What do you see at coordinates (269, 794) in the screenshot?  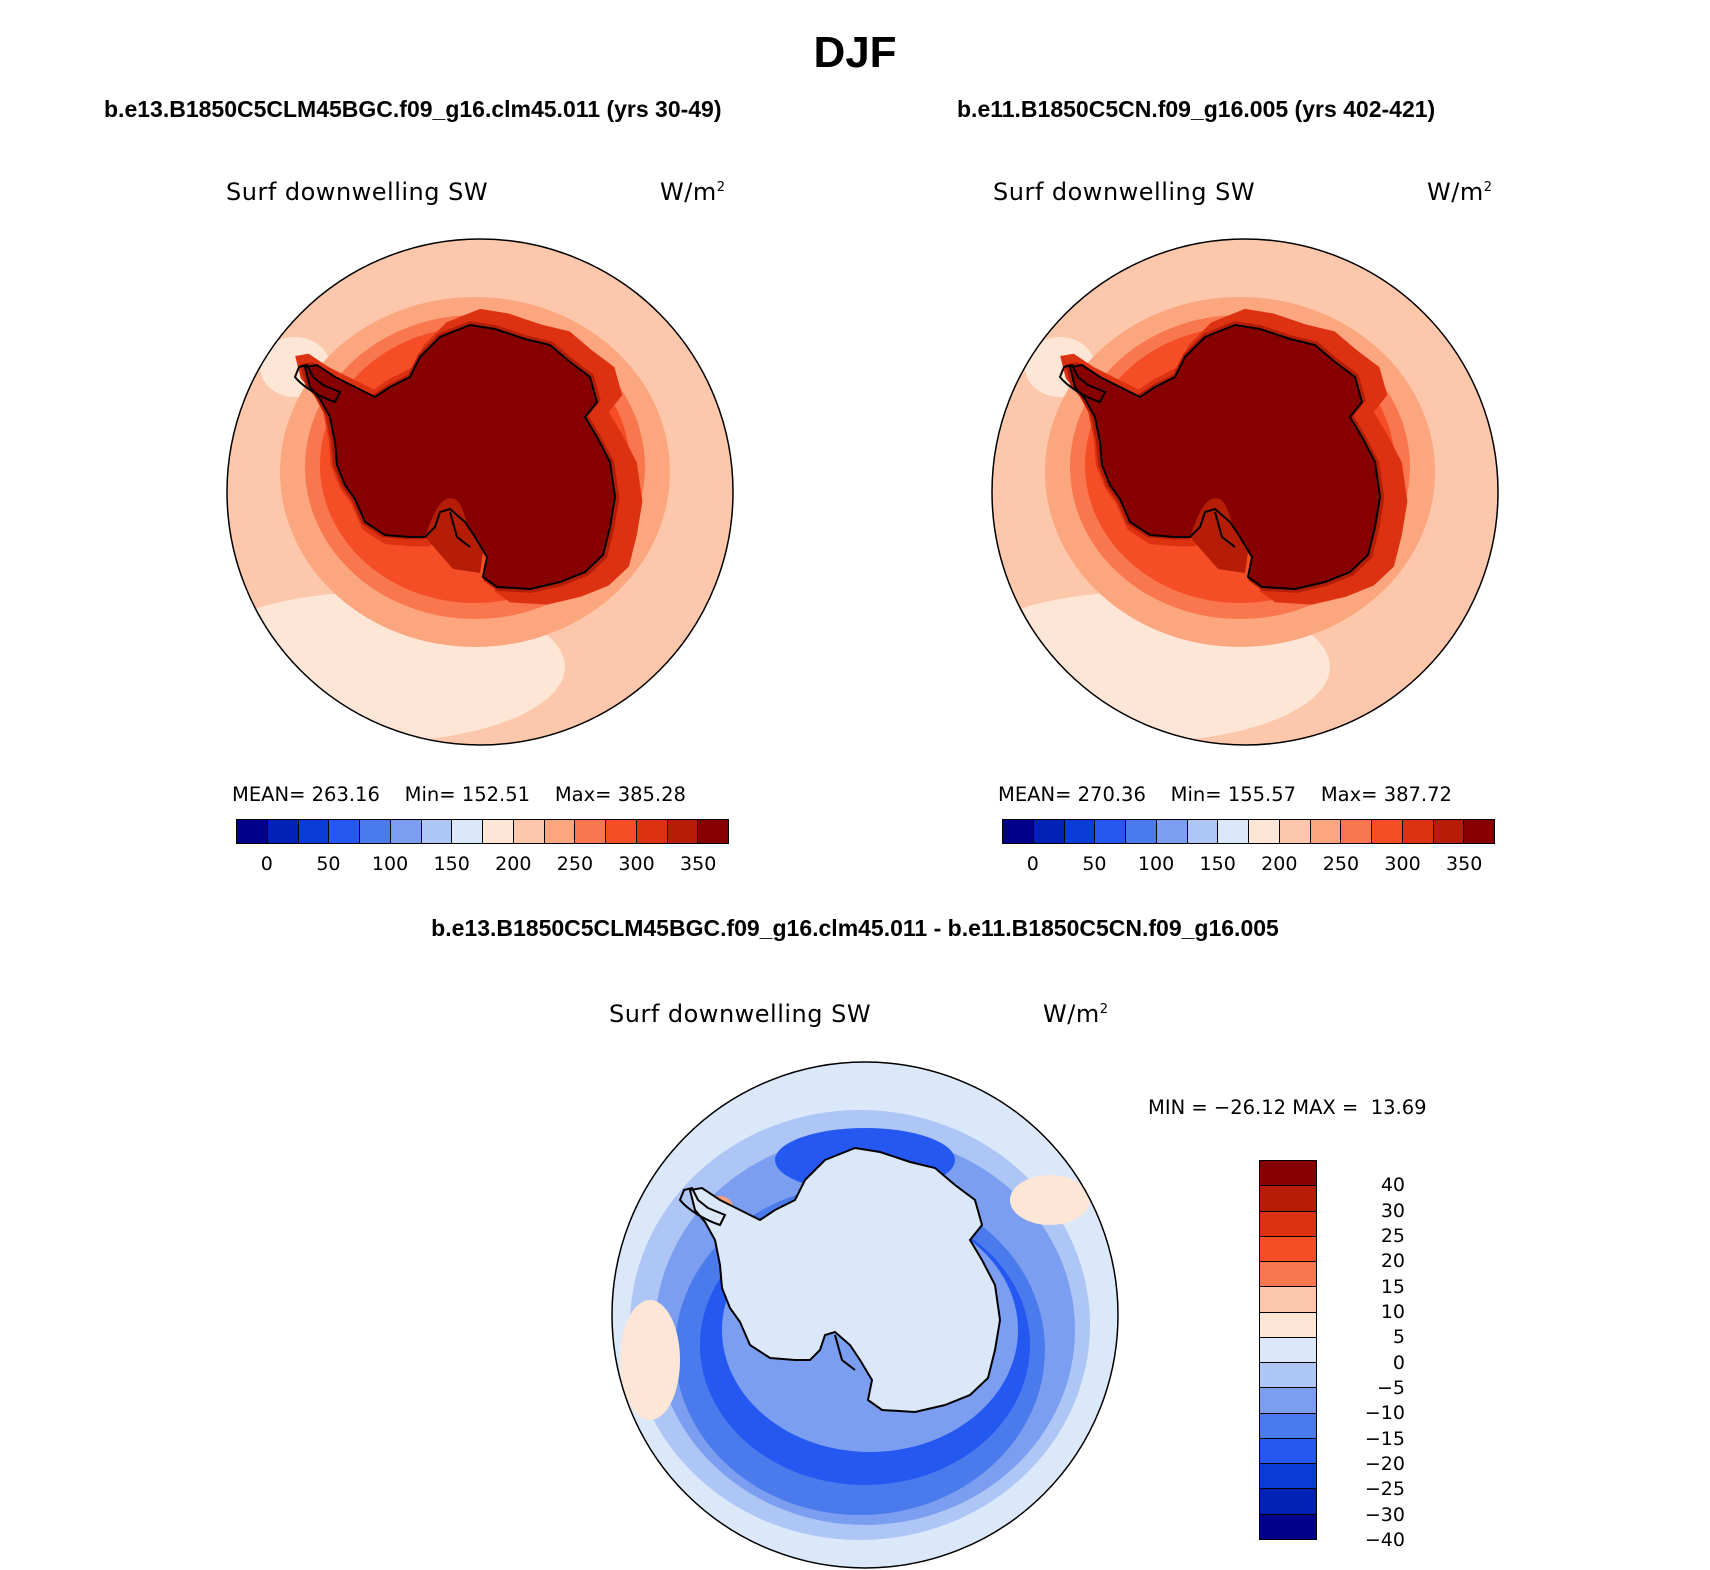 I see `panel1-mean-label: MEAN=` at bounding box center [269, 794].